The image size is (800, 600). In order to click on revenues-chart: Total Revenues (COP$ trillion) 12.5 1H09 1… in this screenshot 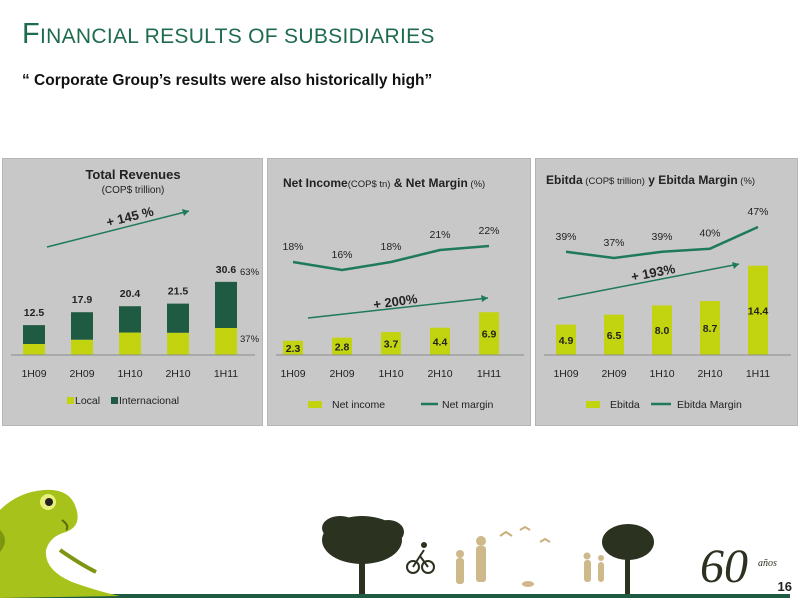, I will do `click(135, 287)`.